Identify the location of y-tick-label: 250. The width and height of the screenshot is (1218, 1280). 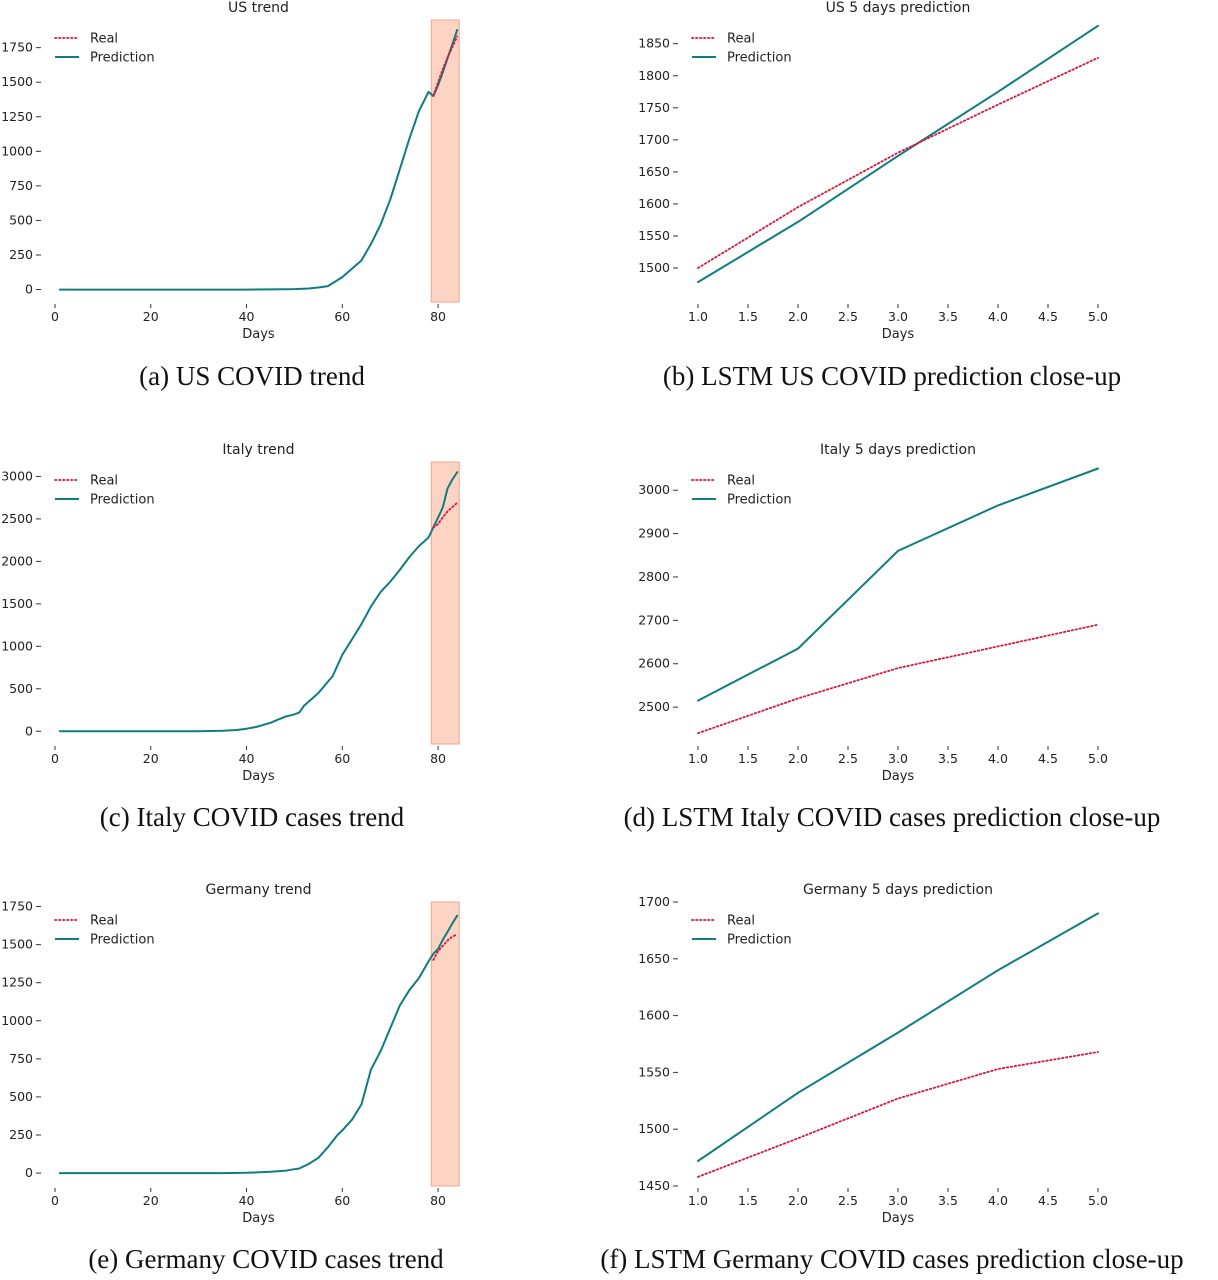
(21, 1134).